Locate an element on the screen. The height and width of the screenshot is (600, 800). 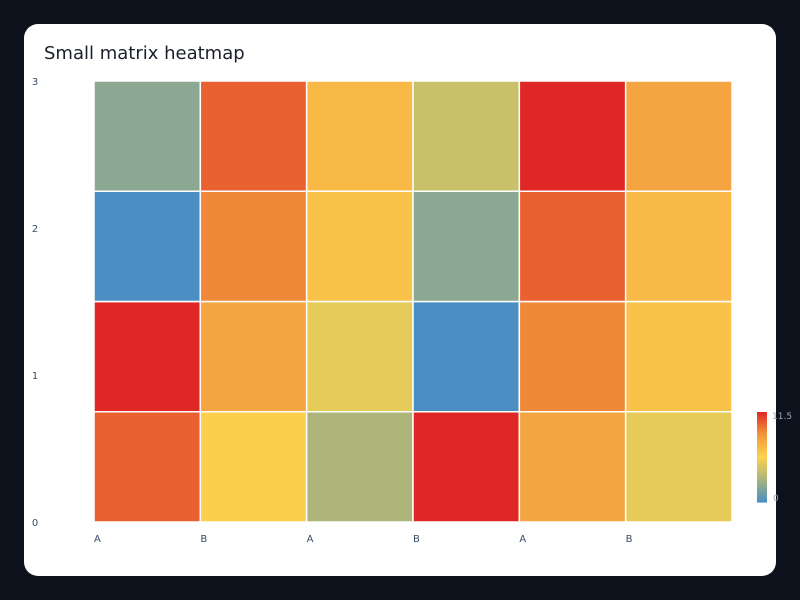
y-tick-label: 2 is located at coordinates (35, 229).